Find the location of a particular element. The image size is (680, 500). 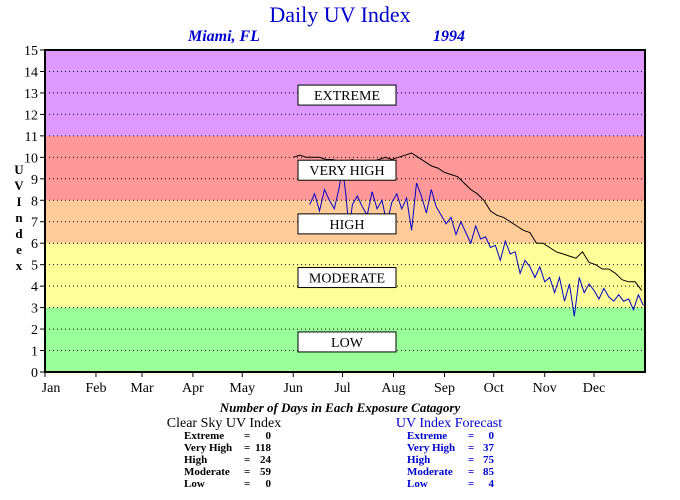

y-tick-label: 4 is located at coordinates (34, 287).